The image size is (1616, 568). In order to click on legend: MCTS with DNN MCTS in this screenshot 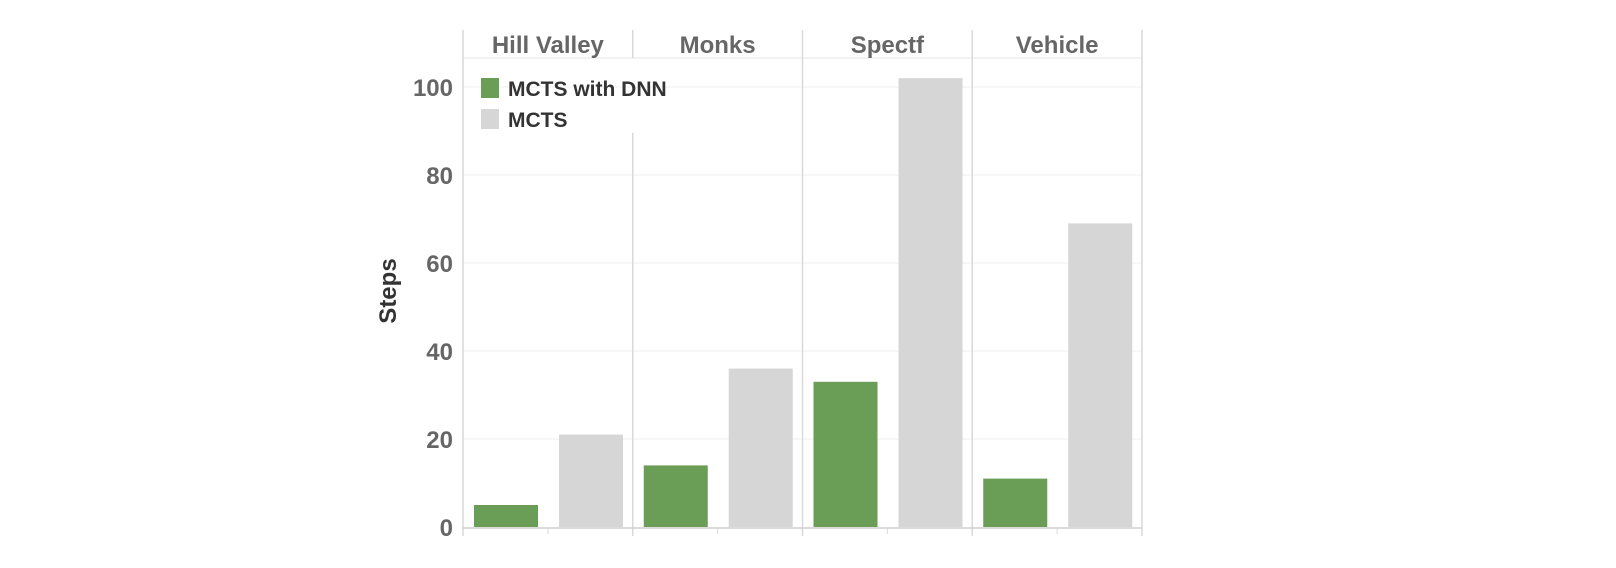, I will do `click(574, 105)`.